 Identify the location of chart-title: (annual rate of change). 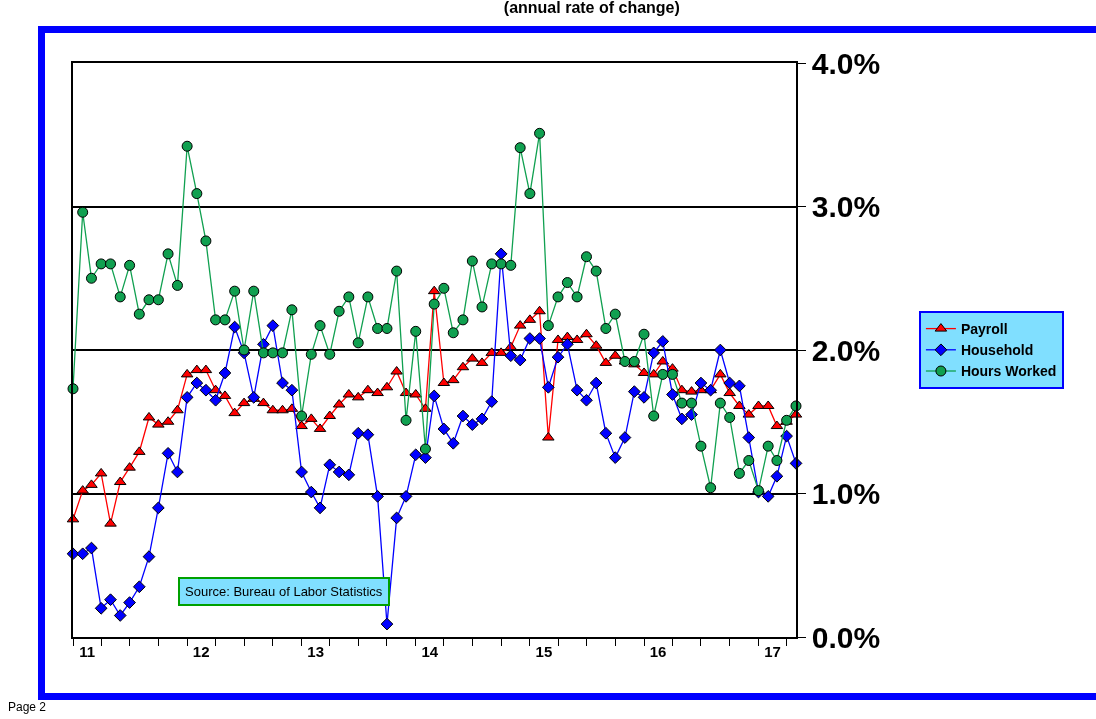
(591, 8).